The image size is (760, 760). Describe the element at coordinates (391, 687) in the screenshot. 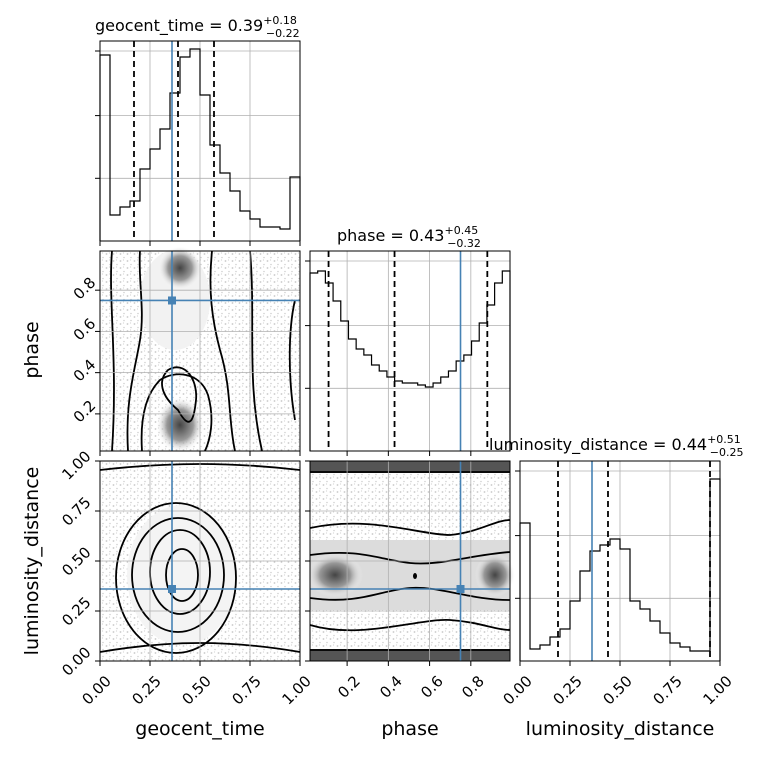

I see `tick-phase-x-1: 0.4` at that location.